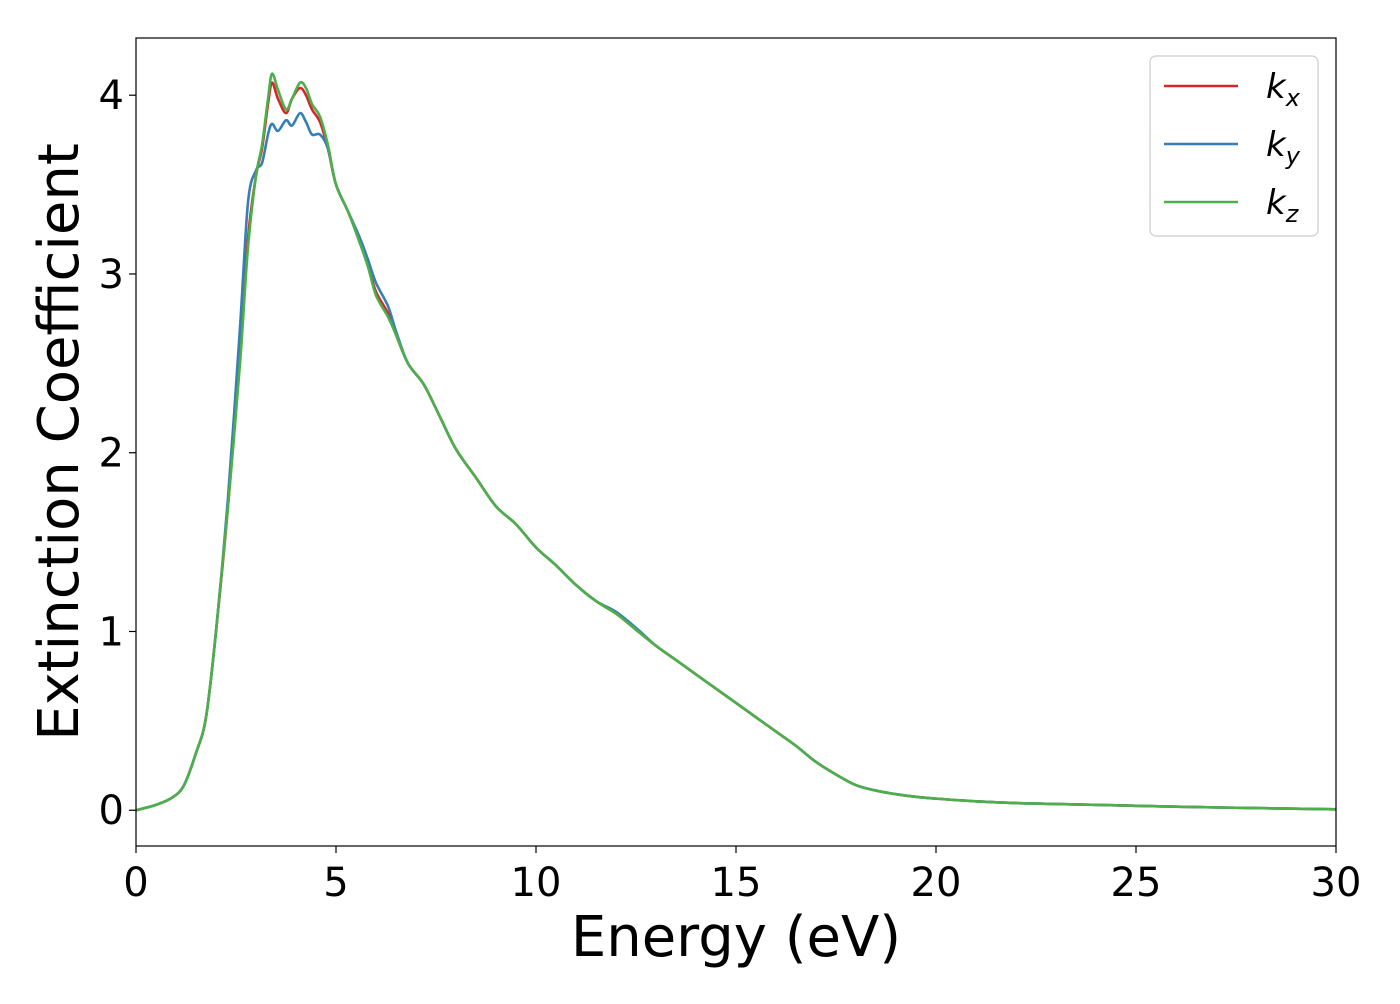 The image size is (1400, 1004). What do you see at coordinates (111, 632) in the screenshot?
I see `y-tick-label: 1` at bounding box center [111, 632].